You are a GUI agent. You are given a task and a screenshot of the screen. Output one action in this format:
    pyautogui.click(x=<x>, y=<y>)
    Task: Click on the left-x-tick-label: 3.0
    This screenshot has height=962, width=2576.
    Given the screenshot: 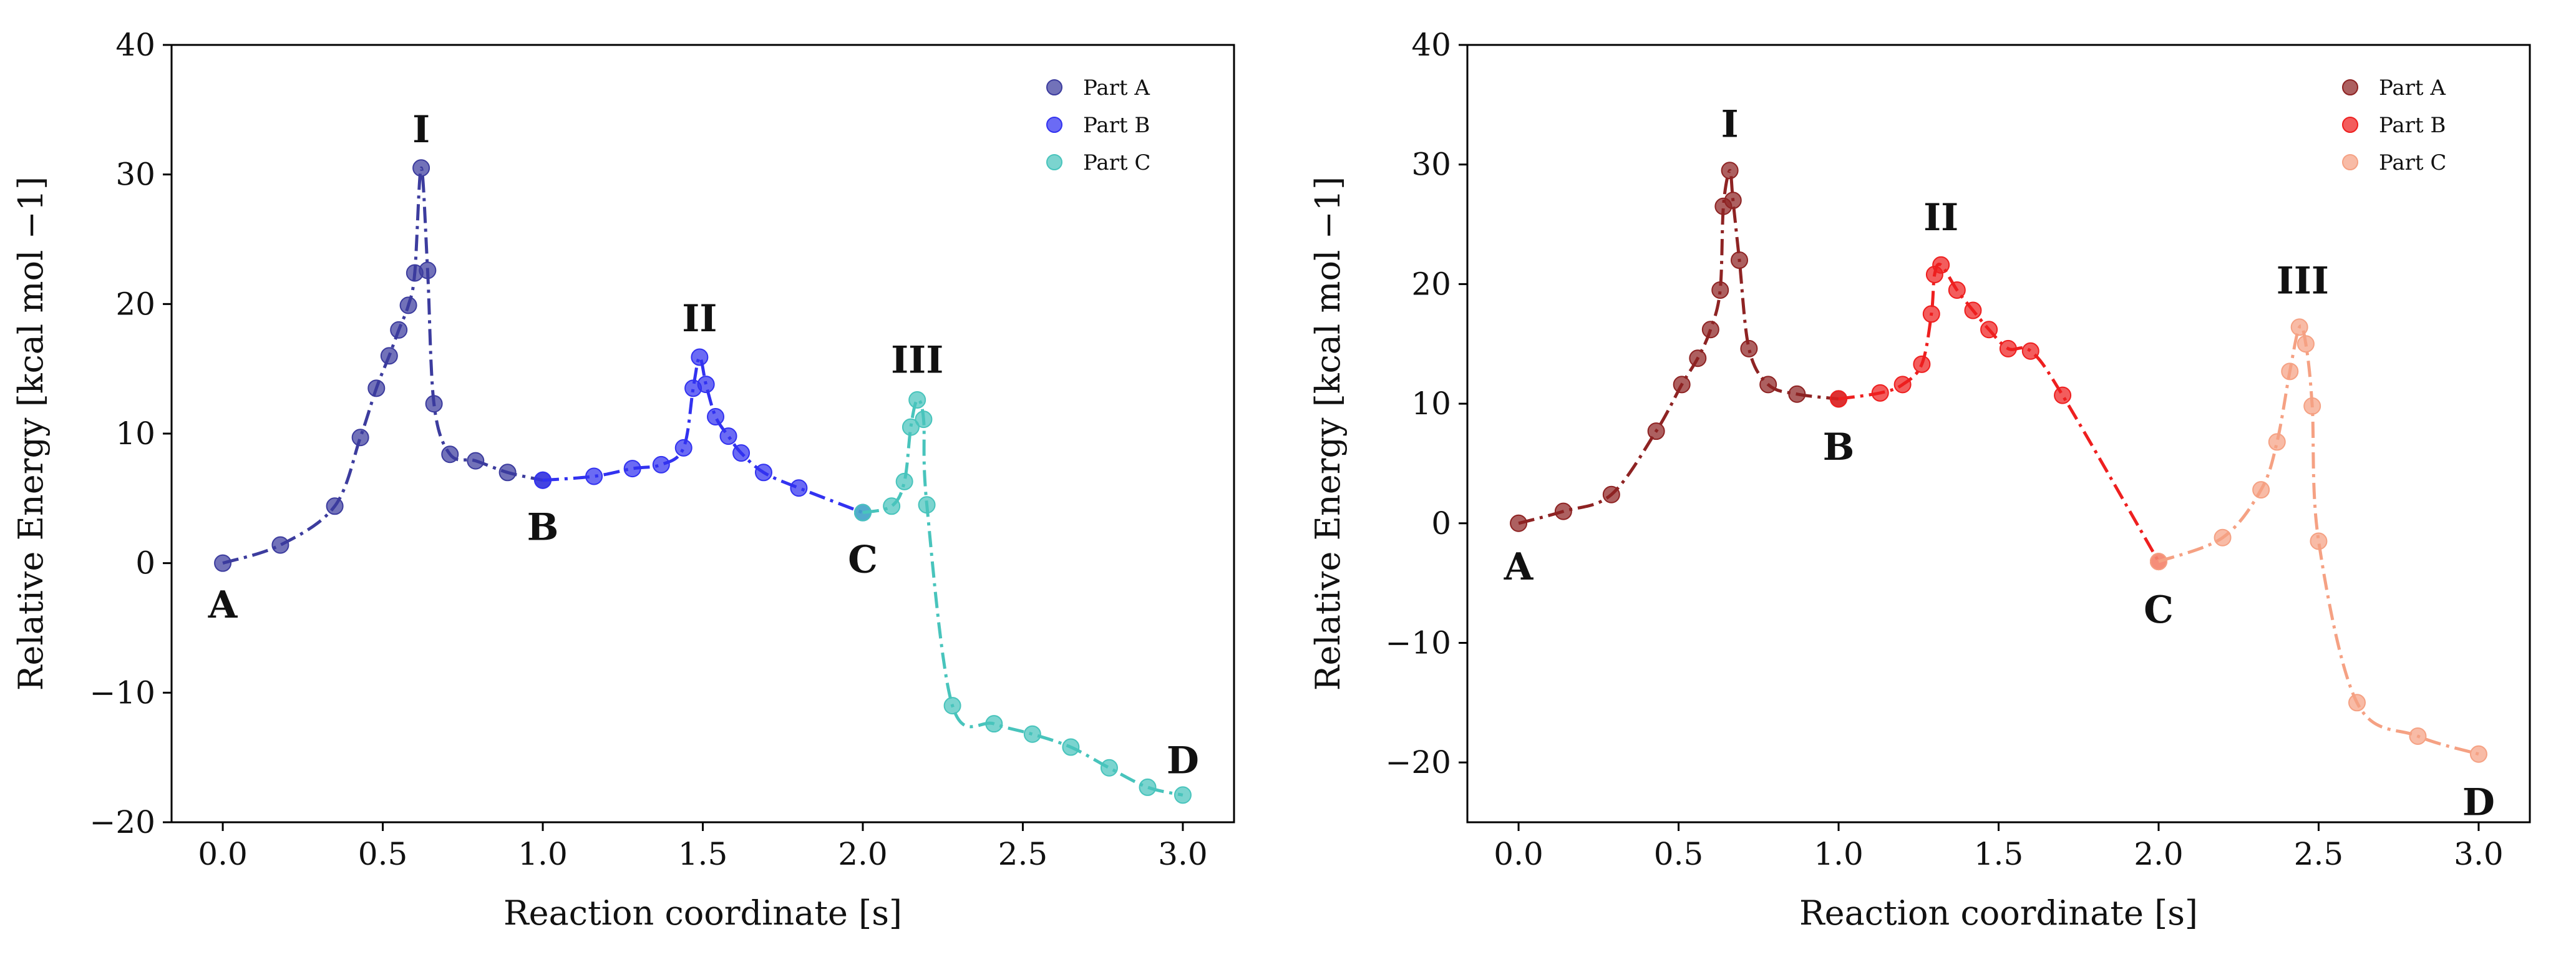 What is the action you would take?
    pyautogui.click(x=1183, y=854)
    